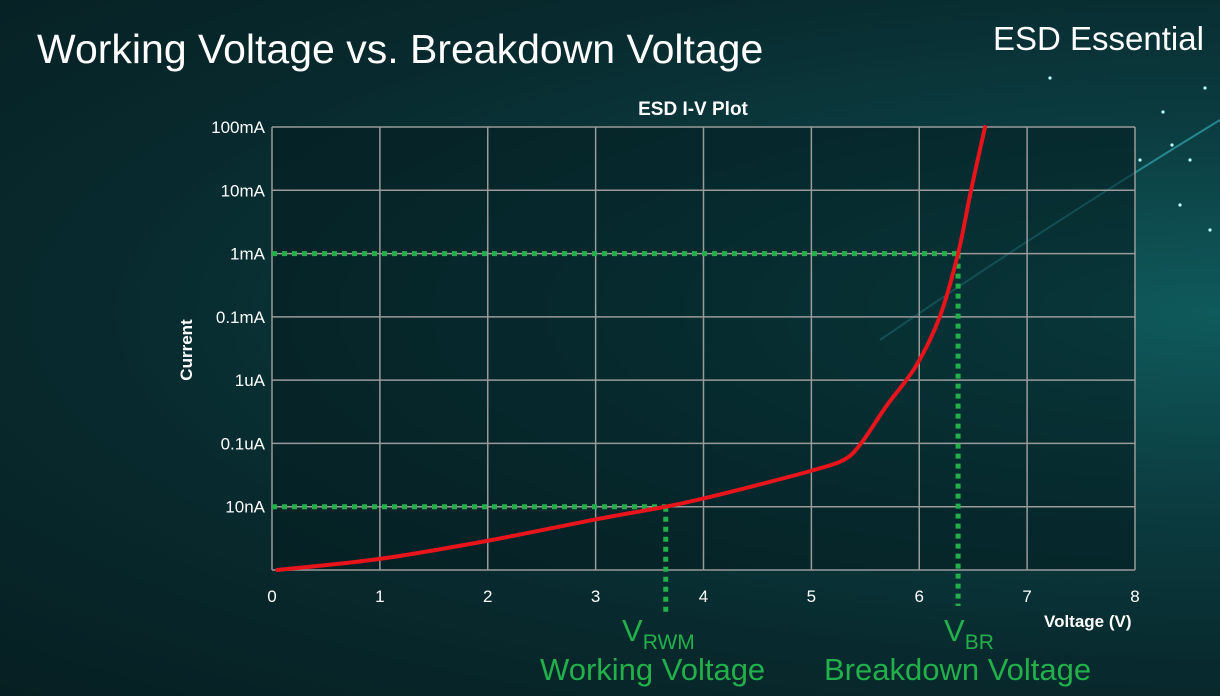 This screenshot has width=1220, height=696. What do you see at coordinates (1088, 621) in the screenshot?
I see `x-axis-label: Voltage (V)` at bounding box center [1088, 621].